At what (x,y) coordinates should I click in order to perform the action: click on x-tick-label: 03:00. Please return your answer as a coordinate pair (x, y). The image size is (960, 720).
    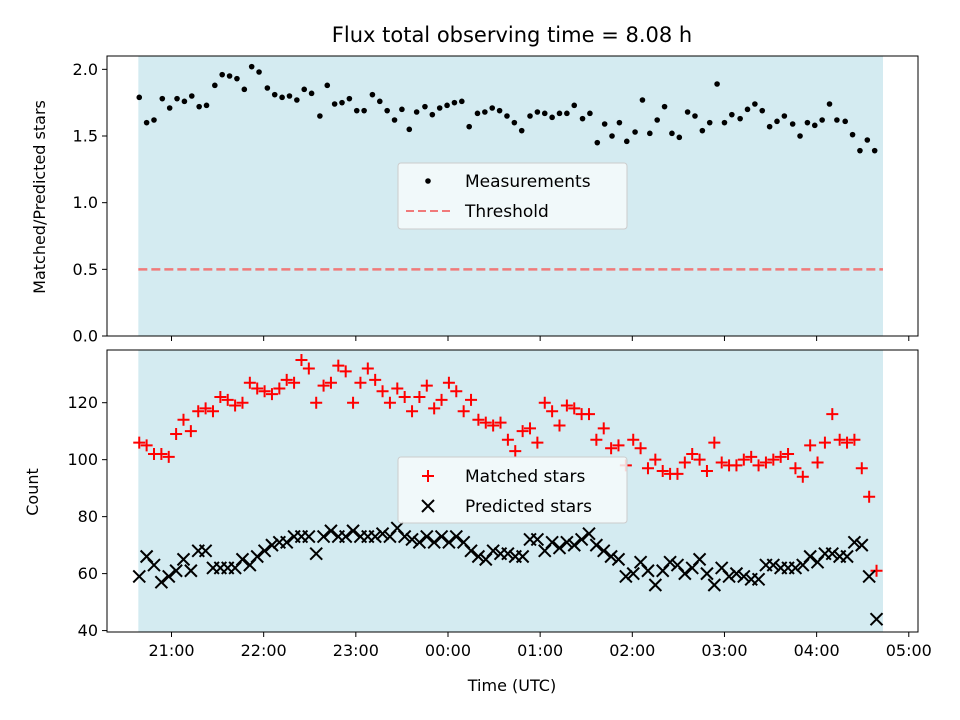
    Looking at the image, I should click on (724, 650).